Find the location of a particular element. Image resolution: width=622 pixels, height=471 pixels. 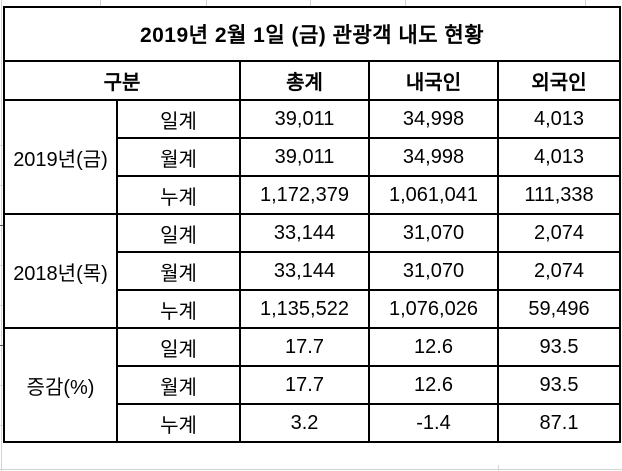

table-row: 누계 3.2 -1.4 87.1 is located at coordinates (312, 423).